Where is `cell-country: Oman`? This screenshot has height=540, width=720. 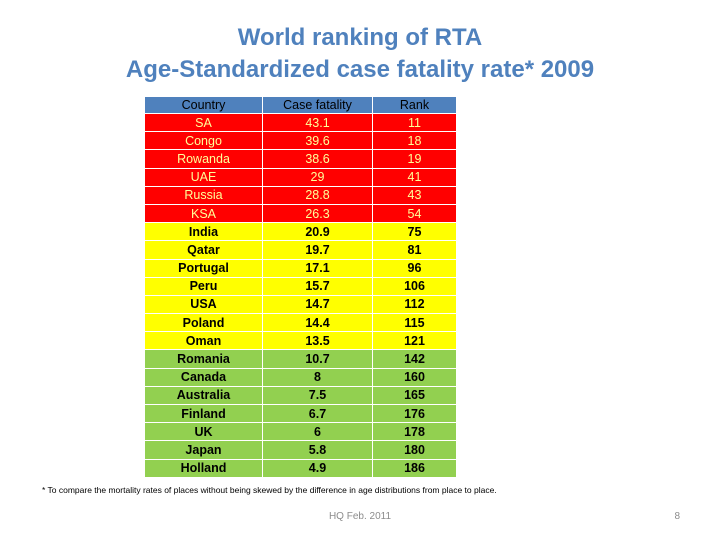 cell-country: Oman is located at coordinates (203, 341).